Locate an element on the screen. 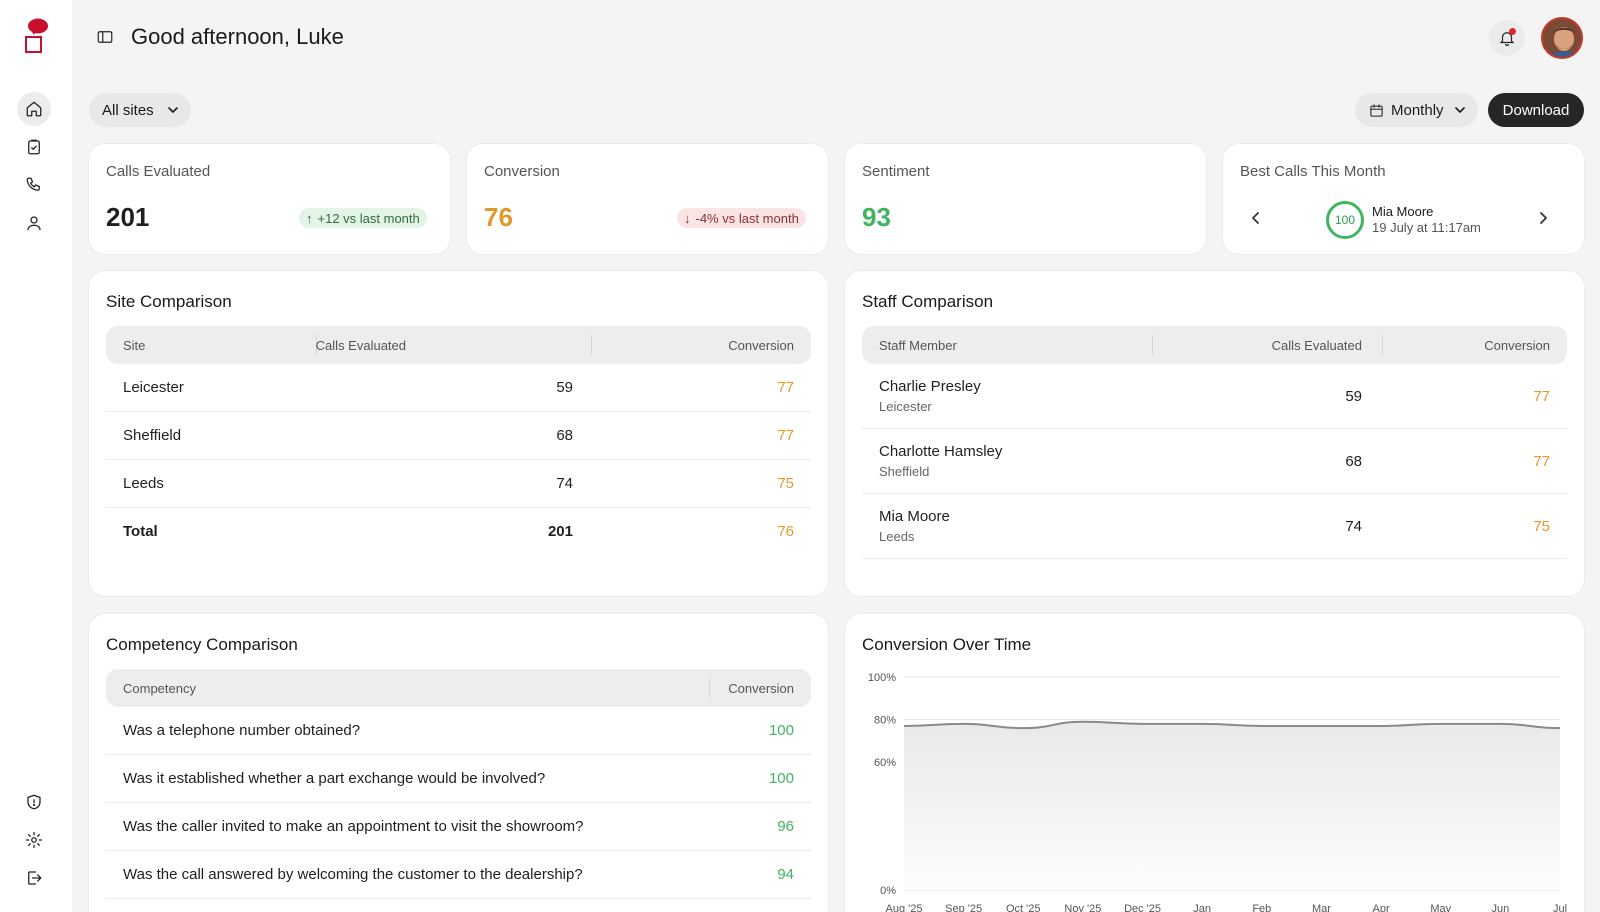  home-icon is located at coordinates (34, 109).